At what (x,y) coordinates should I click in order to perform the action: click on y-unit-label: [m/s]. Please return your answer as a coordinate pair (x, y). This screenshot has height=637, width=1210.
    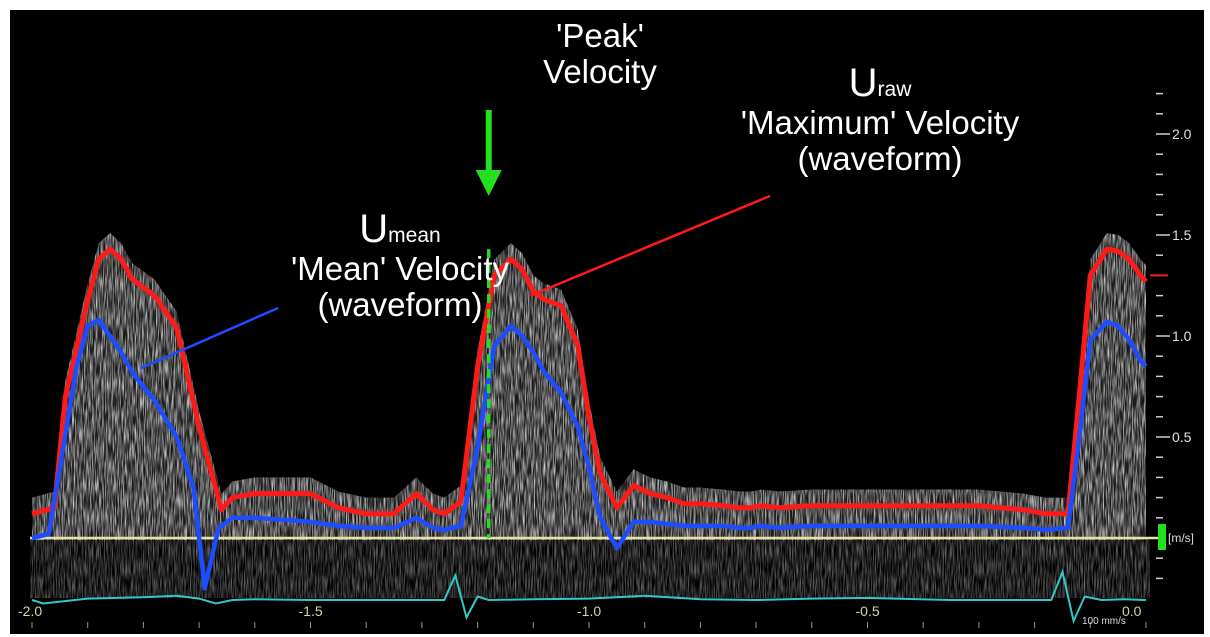
    Looking at the image, I should click on (1181, 538).